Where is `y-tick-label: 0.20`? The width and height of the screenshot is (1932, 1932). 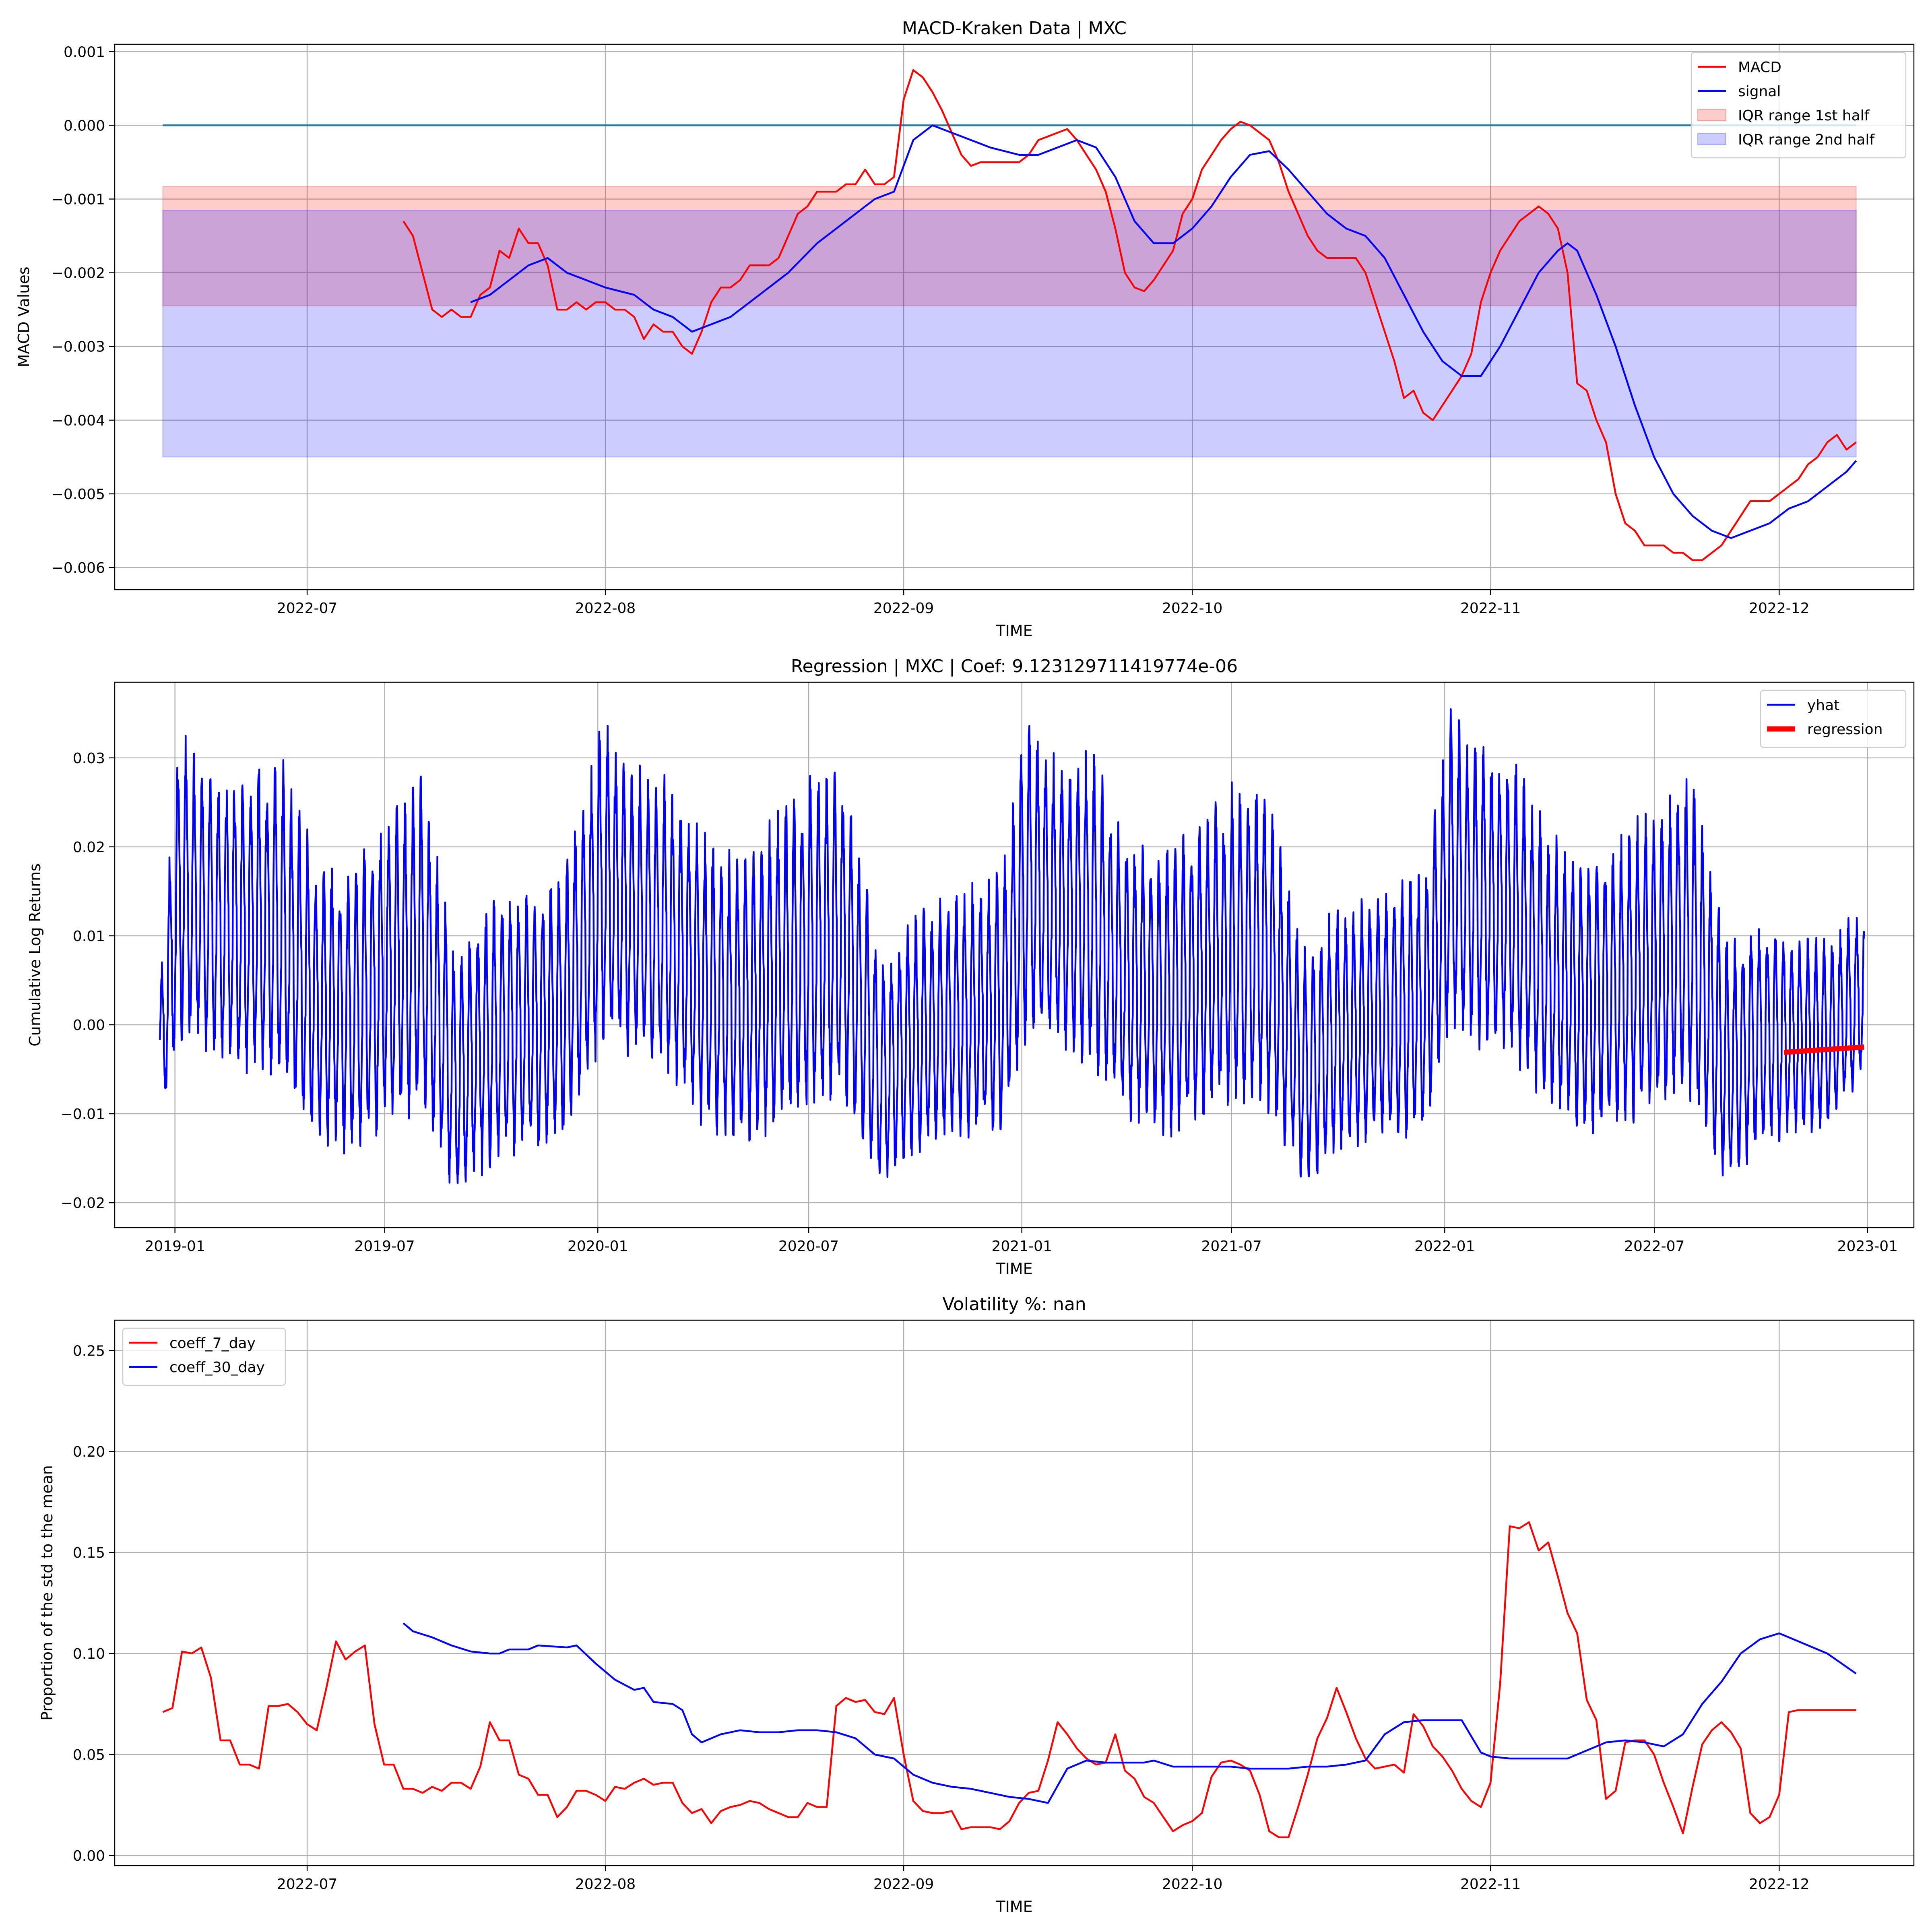
y-tick-label: 0.20 is located at coordinates (89, 1452).